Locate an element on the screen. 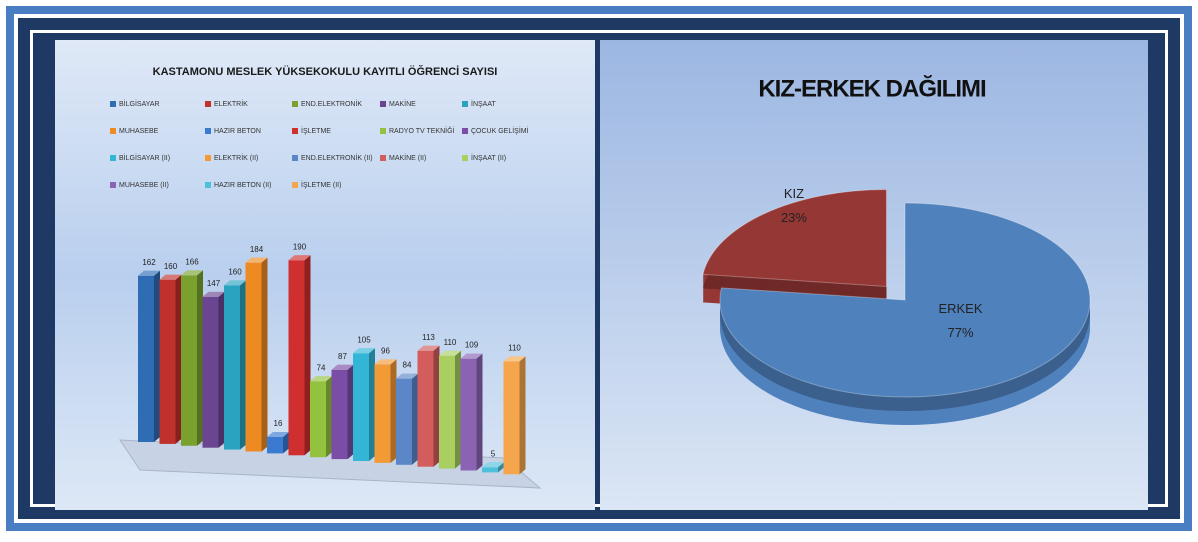  legend-label: ELEKTRİK (II) is located at coordinates (236, 157).